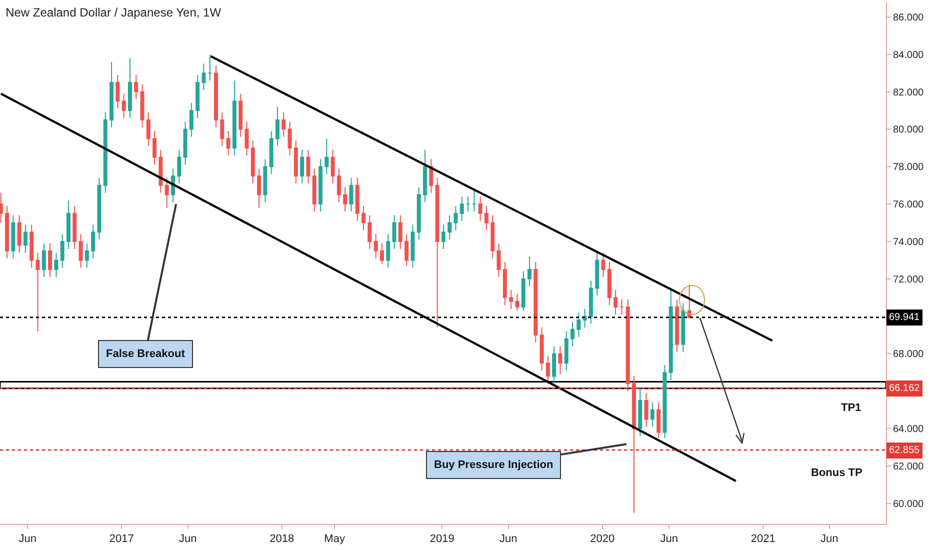  I want to click on y-tick-label: 82.000, so click(908, 92).